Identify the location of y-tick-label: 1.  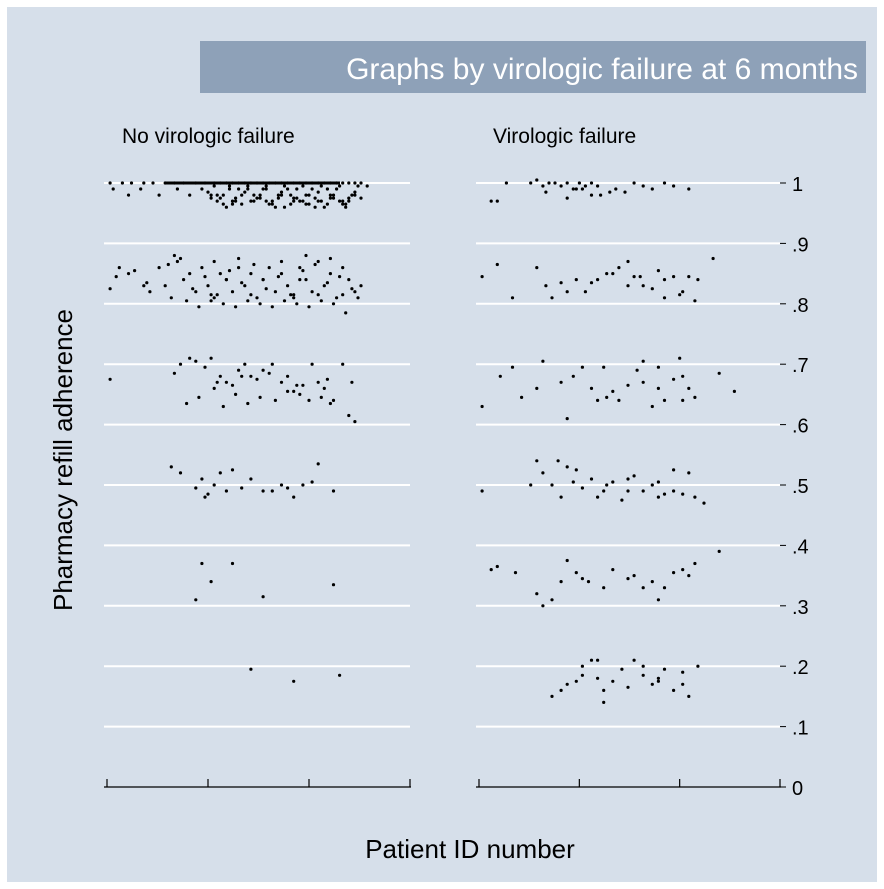
(797, 185).